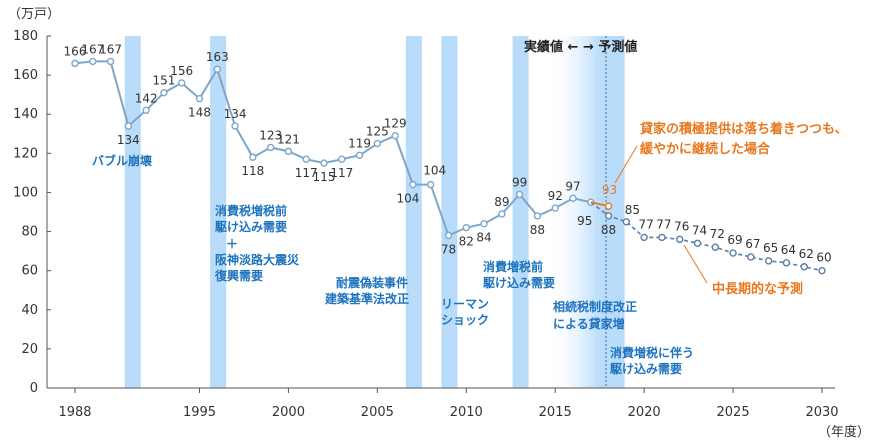 The image size is (883, 443). I want to click on value-label-forecast: 64, so click(788, 250).